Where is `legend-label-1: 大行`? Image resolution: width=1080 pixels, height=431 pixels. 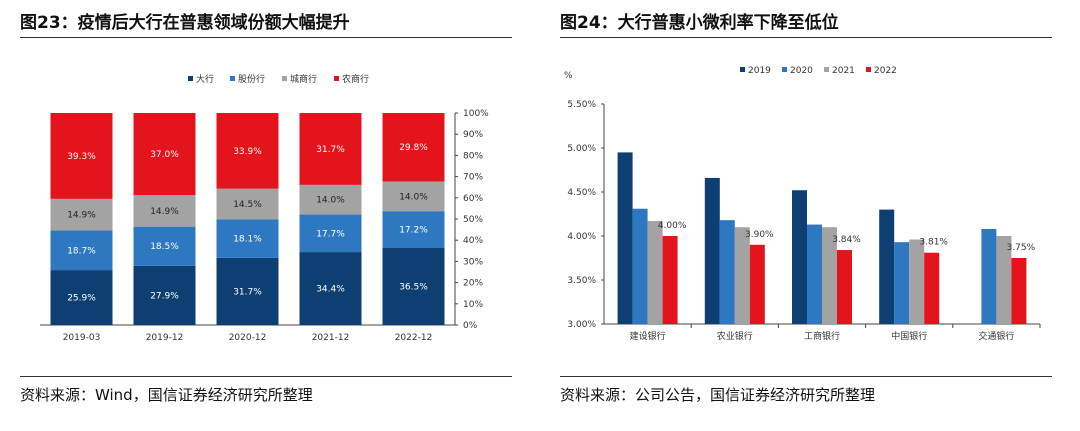
legend-label-1: 大行 is located at coordinates (205, 79).